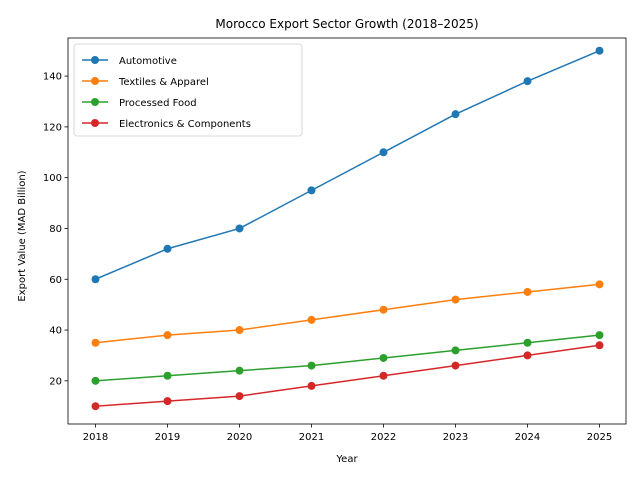 The width and height of the screenshot is (640, 480). What do you see at coordinates (167, 401) in the screenshot?
I see `data-point-electronics-components-2019` at bounding box center [167, 401].